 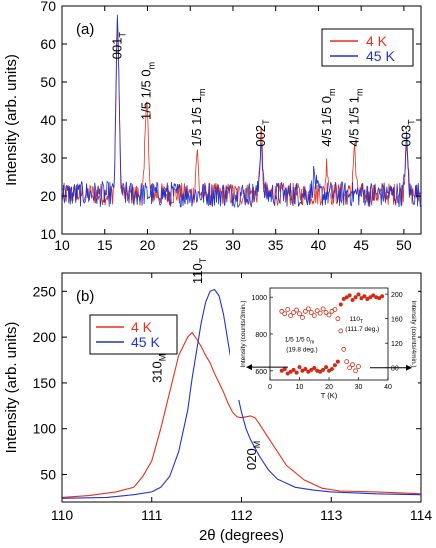 What do you see at coordinates (45, 383) in the screenshot?
I see `y-tick-label-b: 150` at bounding box center [45, 383].